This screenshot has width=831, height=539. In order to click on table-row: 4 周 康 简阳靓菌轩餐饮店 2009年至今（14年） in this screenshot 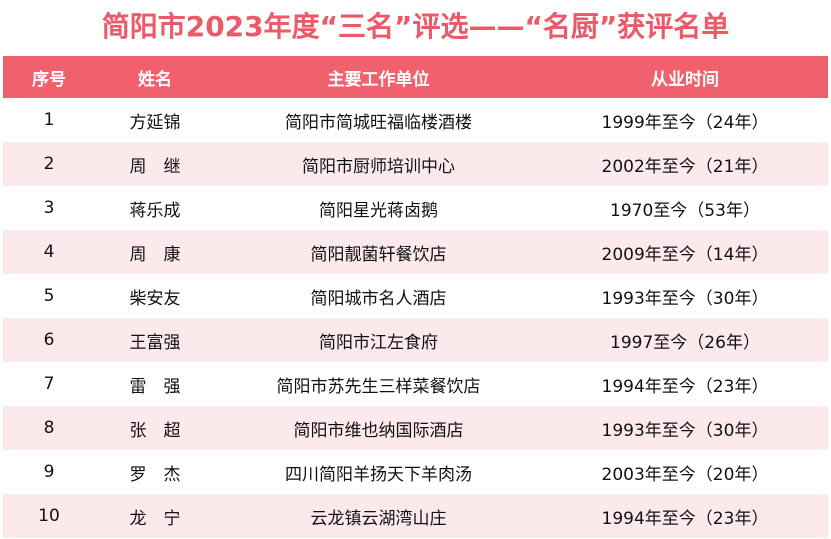, I will do `click(415, 252)`.